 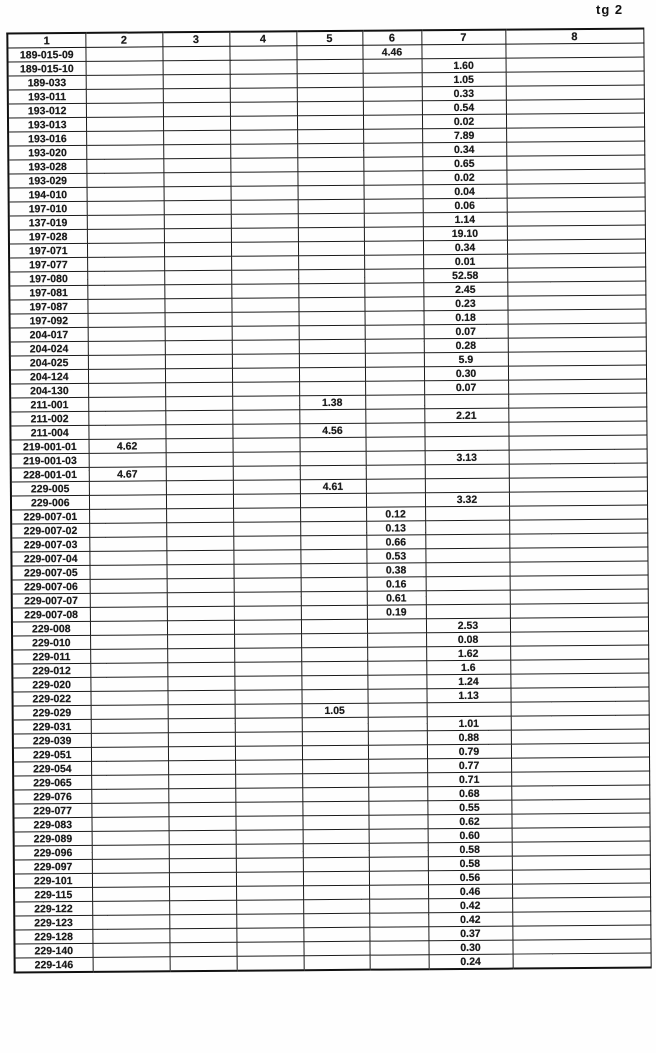 What do you see at coordinates (464, 177) in the screenshot?
I see `value-cell: 0.02` at bounding box center [464, 177].